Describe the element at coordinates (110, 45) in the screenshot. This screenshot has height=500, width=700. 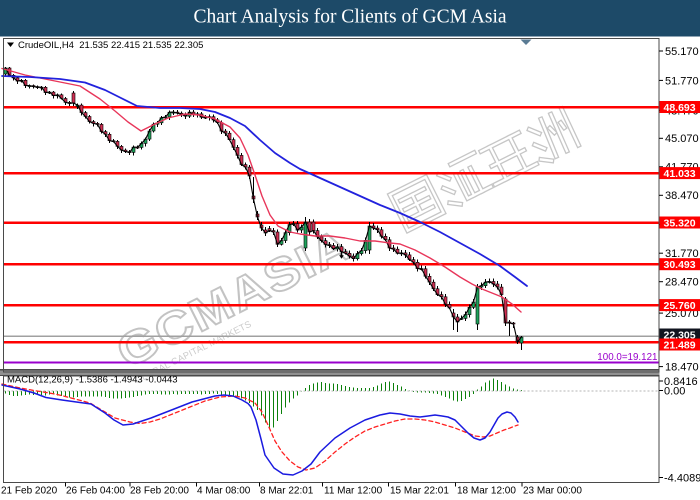
I see `svg-text:CrudeOIL,H4 21.535 22.415 21.: CrudeOIL,H4 21.535 22.415 21.535 22.305` at that location.